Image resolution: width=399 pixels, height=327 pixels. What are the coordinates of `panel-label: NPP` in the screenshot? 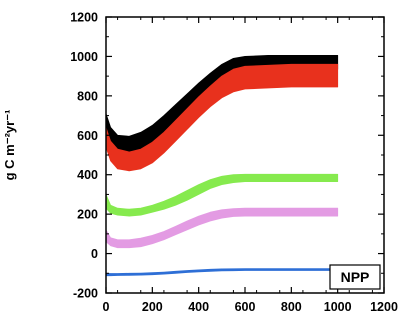 It's located at (355, 277).